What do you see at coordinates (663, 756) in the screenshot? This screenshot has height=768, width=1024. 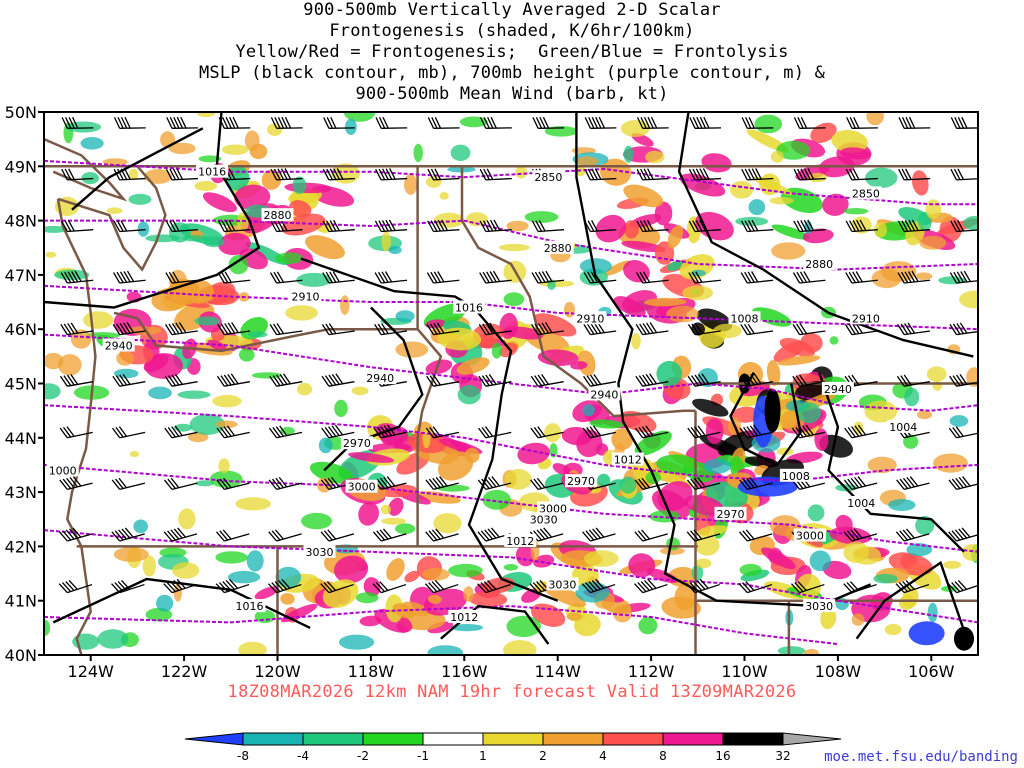 I see `colorbar-label: 8` at bounding box center [663, 756].